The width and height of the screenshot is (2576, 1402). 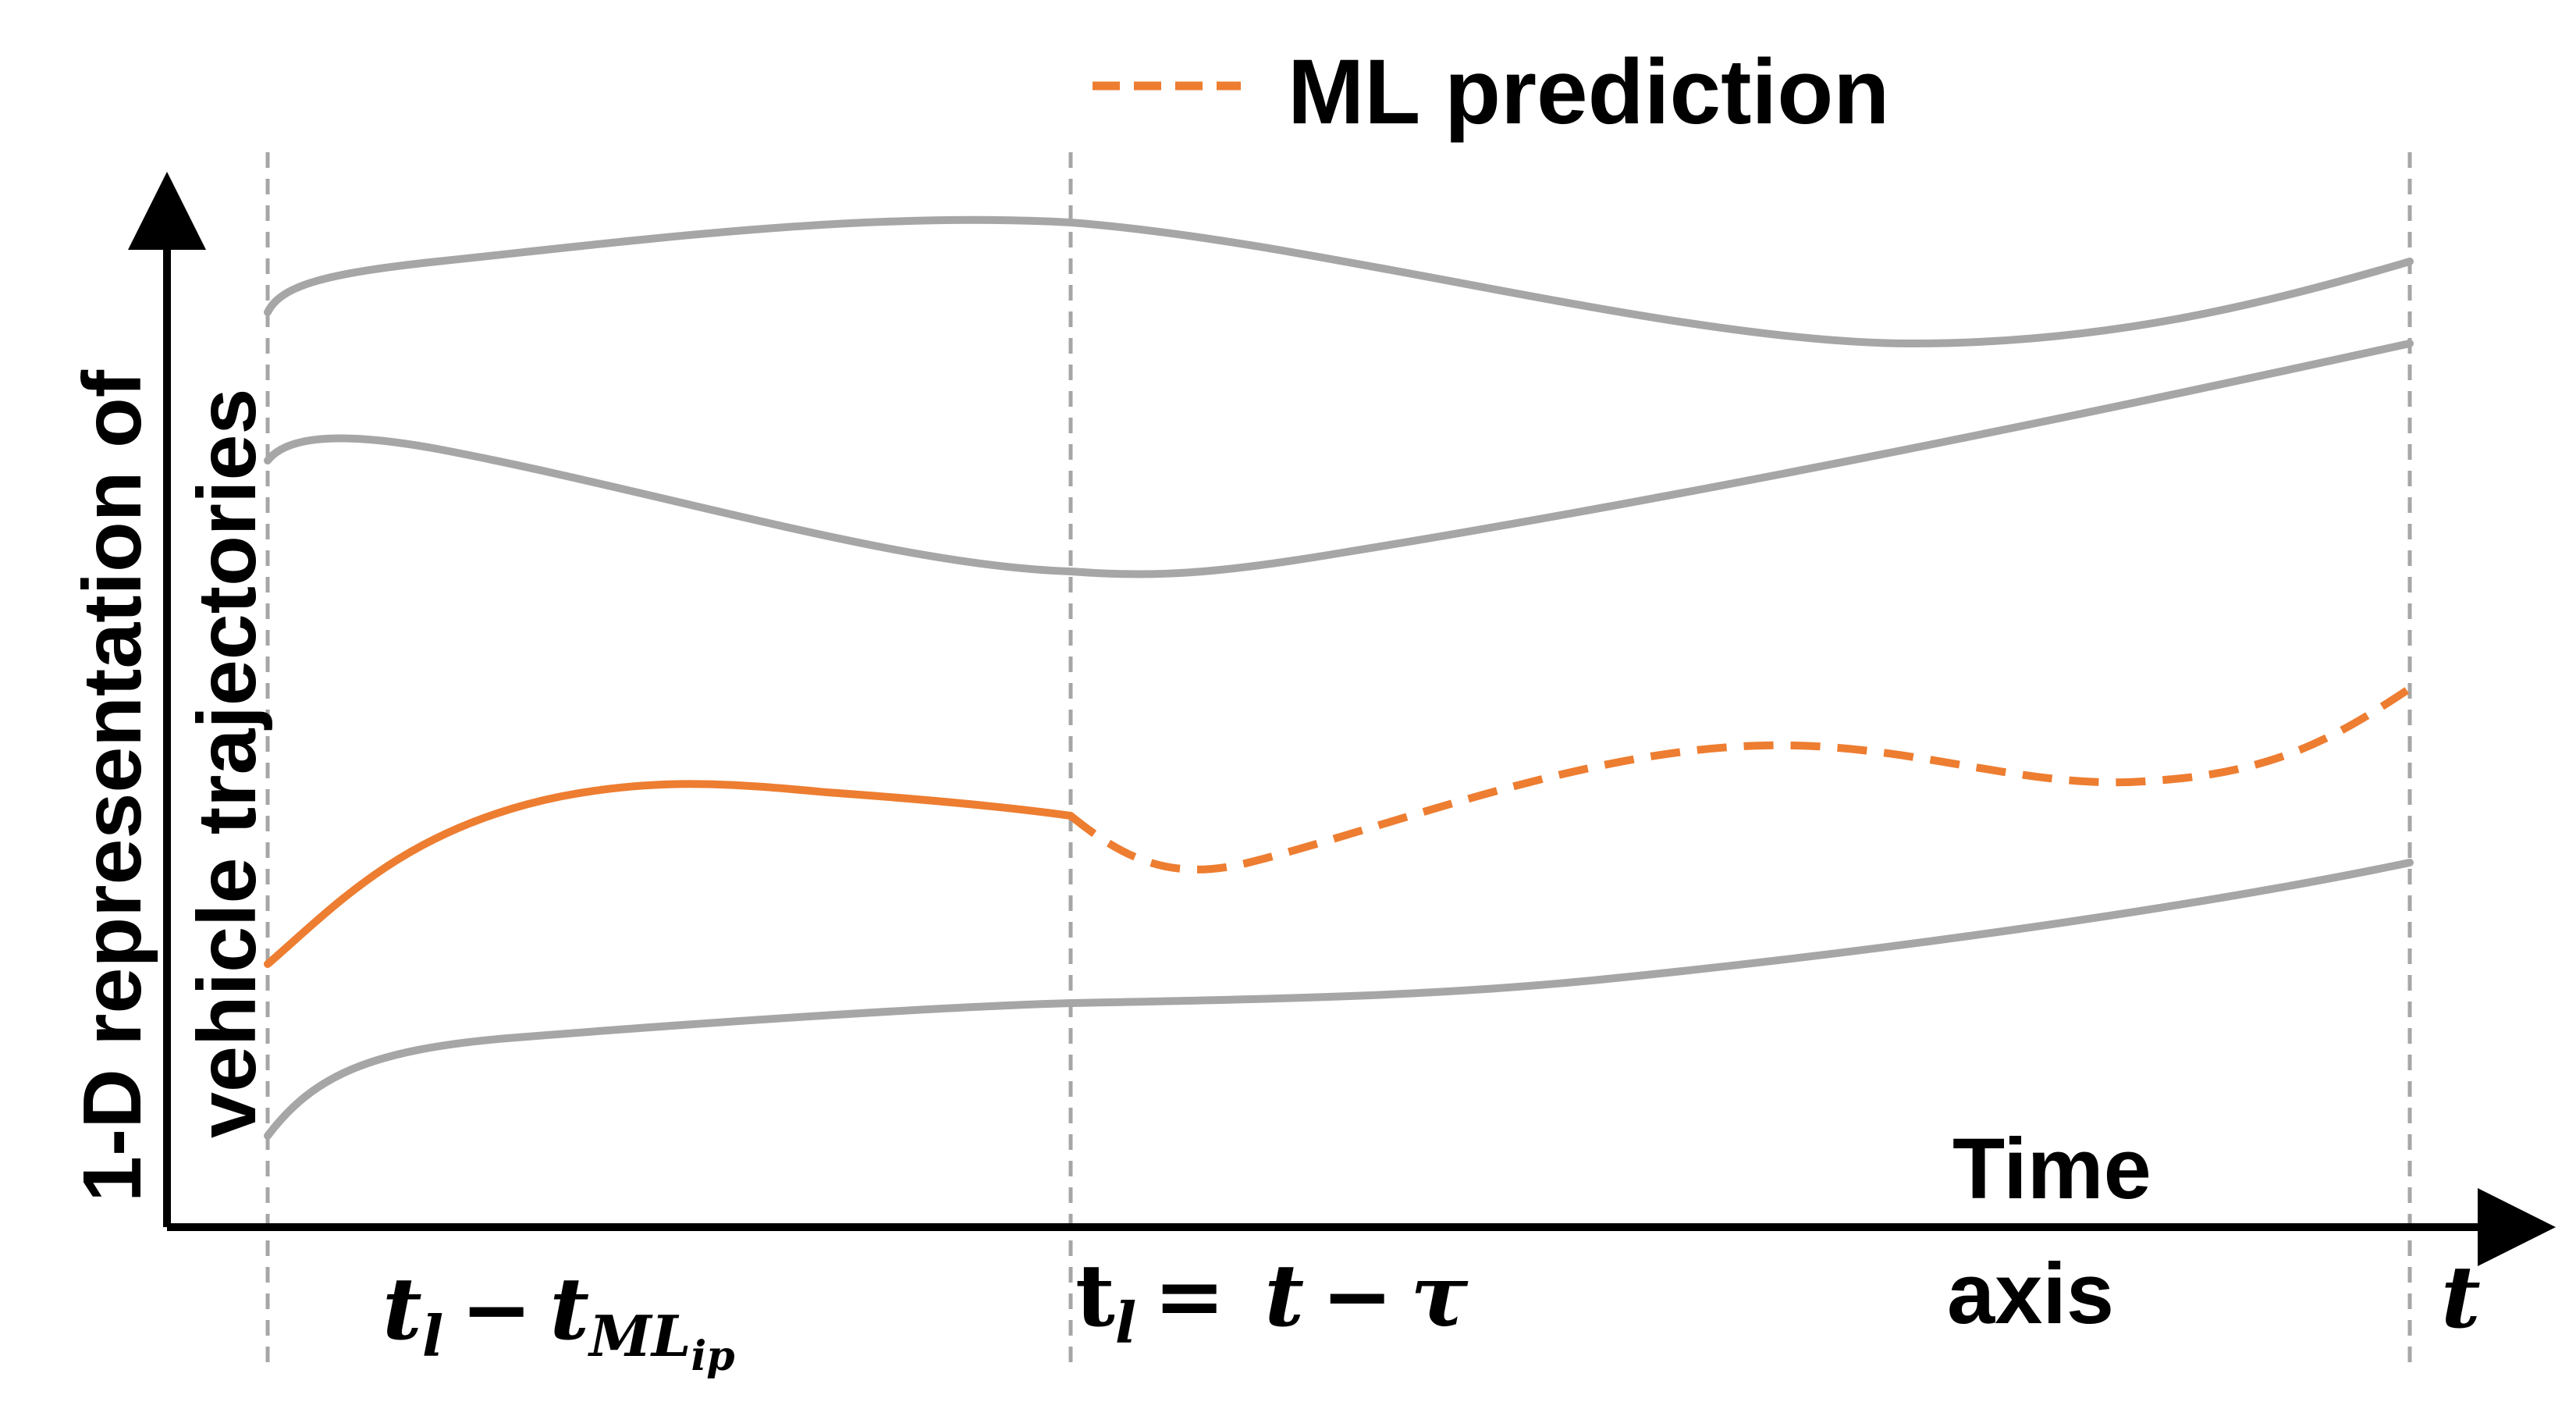 What do you see at coordinates (569, 1308) in the screenshot?
I see `tick-left-term: t` at bounding box center [569, 1308].